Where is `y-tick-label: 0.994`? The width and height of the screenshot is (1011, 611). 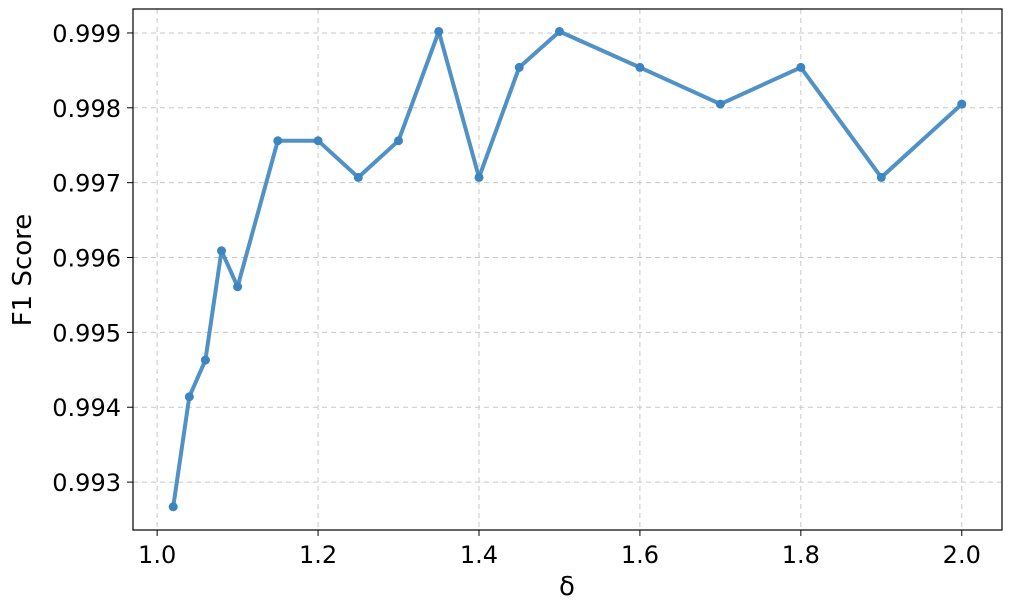
y-tick-label: 0.994 is located at coordinates (86, 408).